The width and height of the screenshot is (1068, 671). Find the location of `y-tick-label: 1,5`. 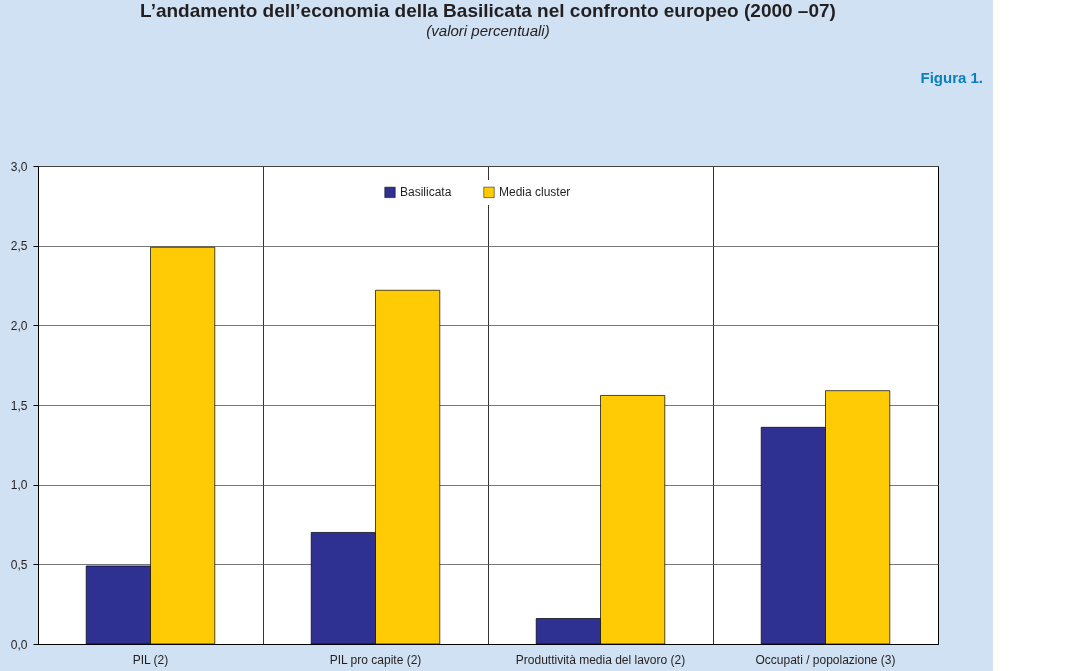

y-tick-label: 1,5 is located at coordinates (19, 405).